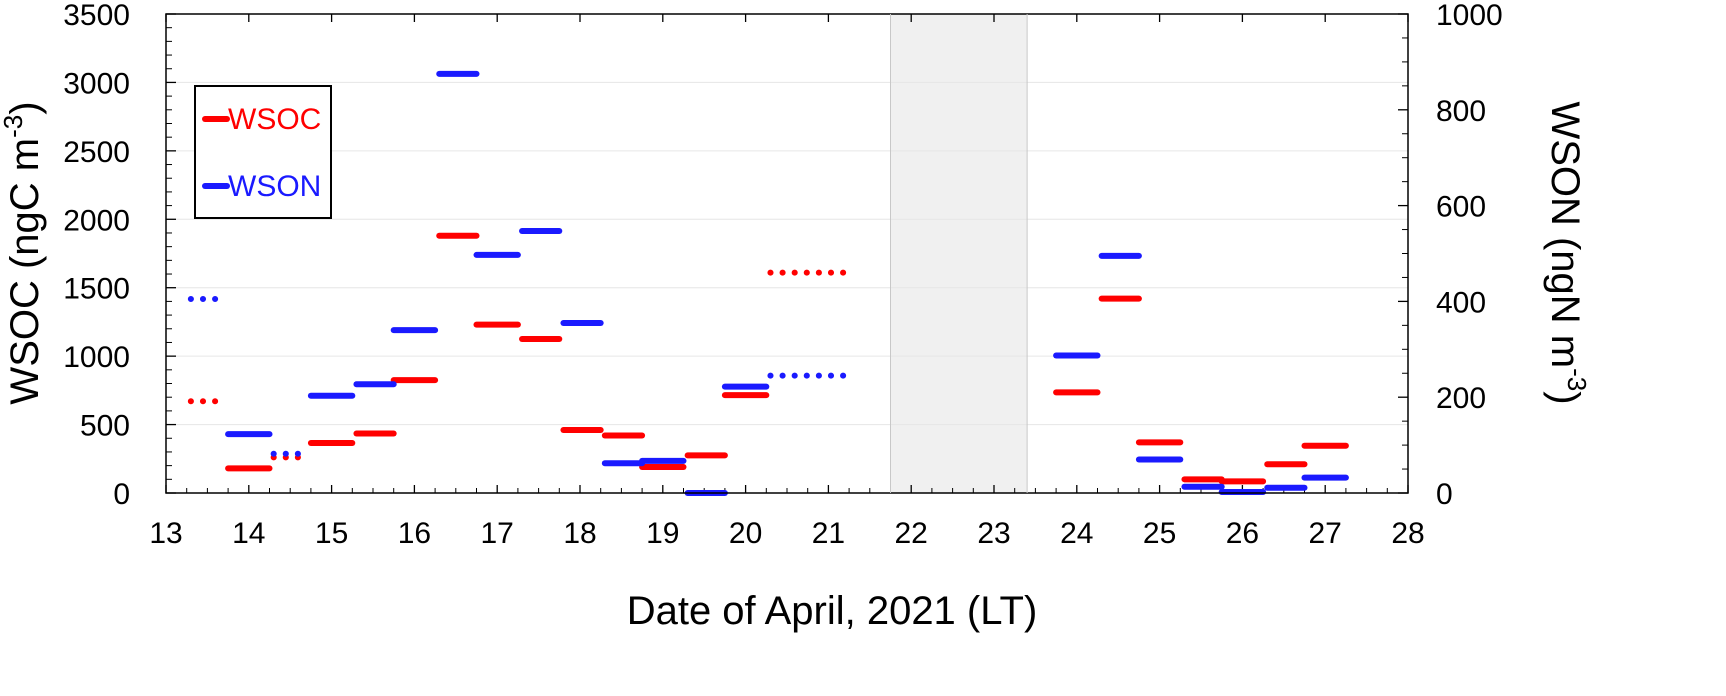 The image size is (1726, 696). What do you see at coordinates (1076, 533) in the screenshot?
I see `x-tick-label: 24` at bounding box center [1076, 533].